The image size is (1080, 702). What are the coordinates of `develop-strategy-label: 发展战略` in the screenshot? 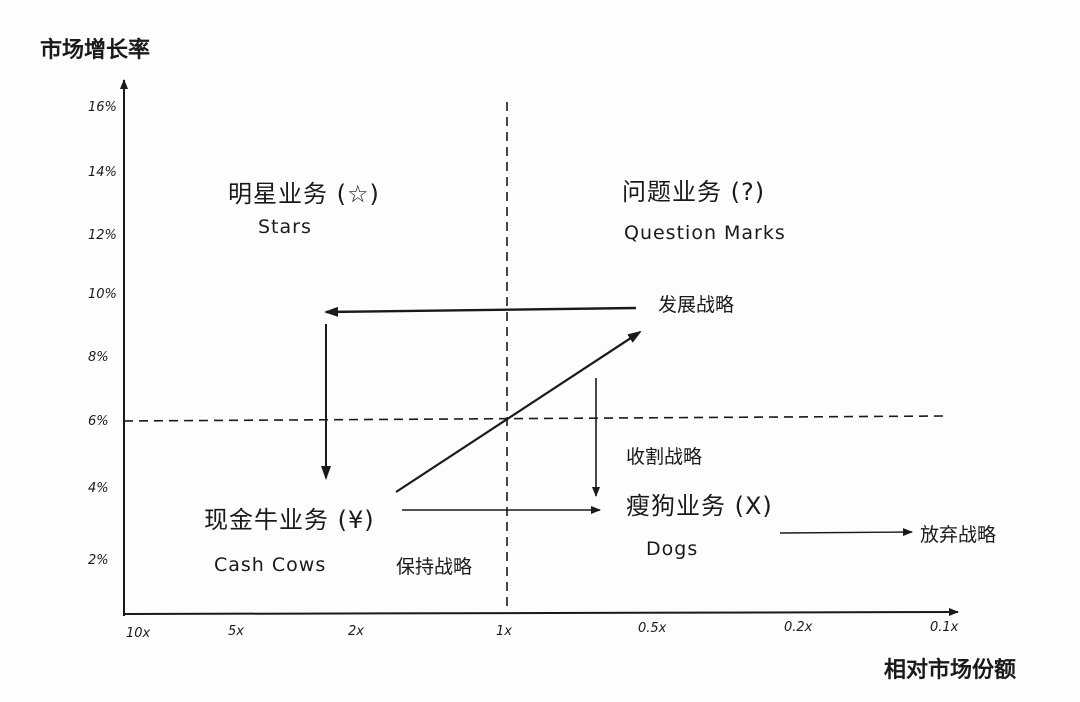 It's located at (696, 305).